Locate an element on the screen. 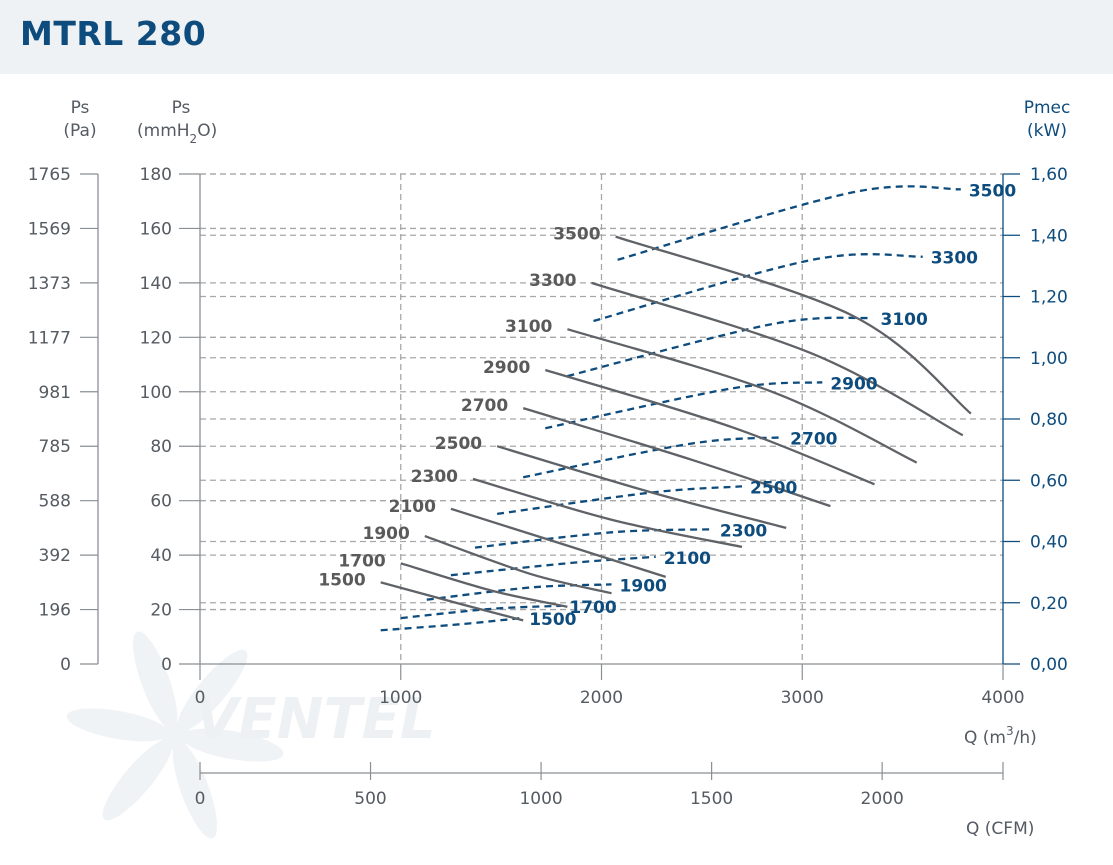 Image resolution: width=1113 pixels, height=865 pixels. pa-tick-label: 1177 is located at coordinates (49, 338).